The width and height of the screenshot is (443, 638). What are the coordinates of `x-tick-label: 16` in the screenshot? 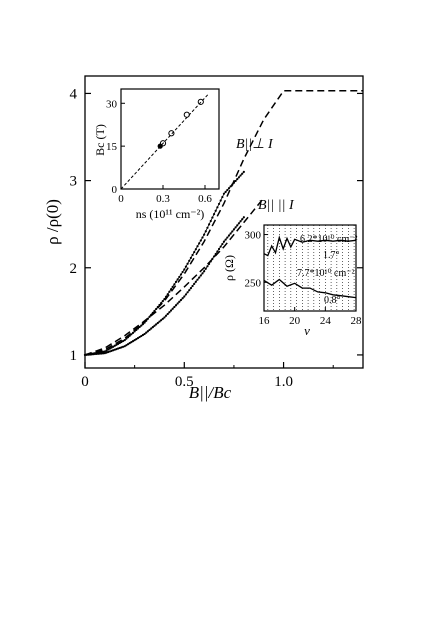 It's located at (265, 321).